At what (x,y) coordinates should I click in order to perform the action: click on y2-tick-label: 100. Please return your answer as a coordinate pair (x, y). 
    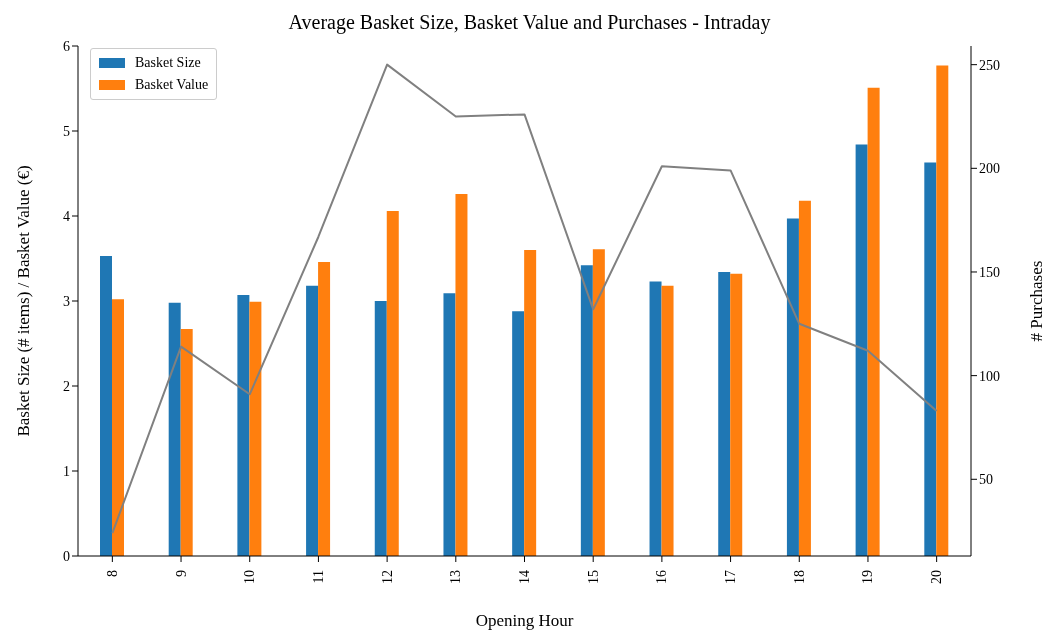
    Looking at the image, I should click on (989, 376).